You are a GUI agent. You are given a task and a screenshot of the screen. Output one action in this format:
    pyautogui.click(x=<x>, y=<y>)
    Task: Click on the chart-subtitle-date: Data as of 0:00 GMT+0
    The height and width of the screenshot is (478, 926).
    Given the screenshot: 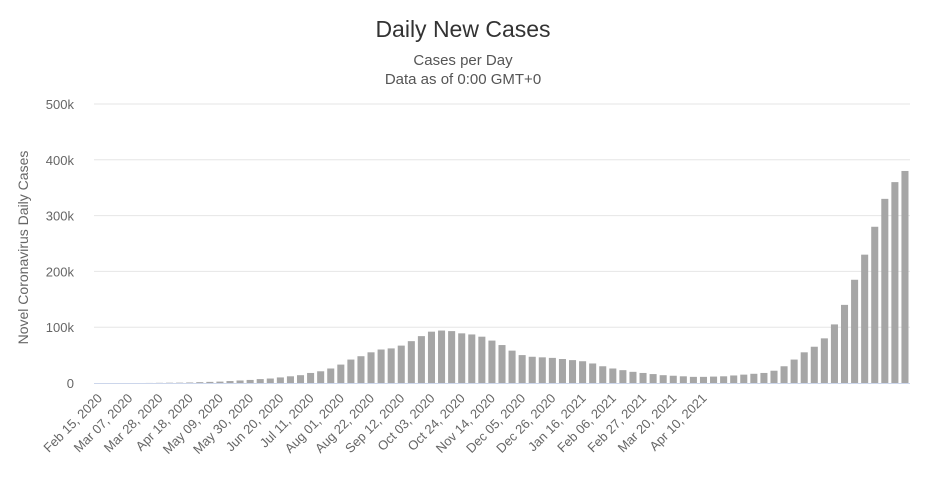 What is the action you would take?
    pyautogui.click(x=463, y=79)
    